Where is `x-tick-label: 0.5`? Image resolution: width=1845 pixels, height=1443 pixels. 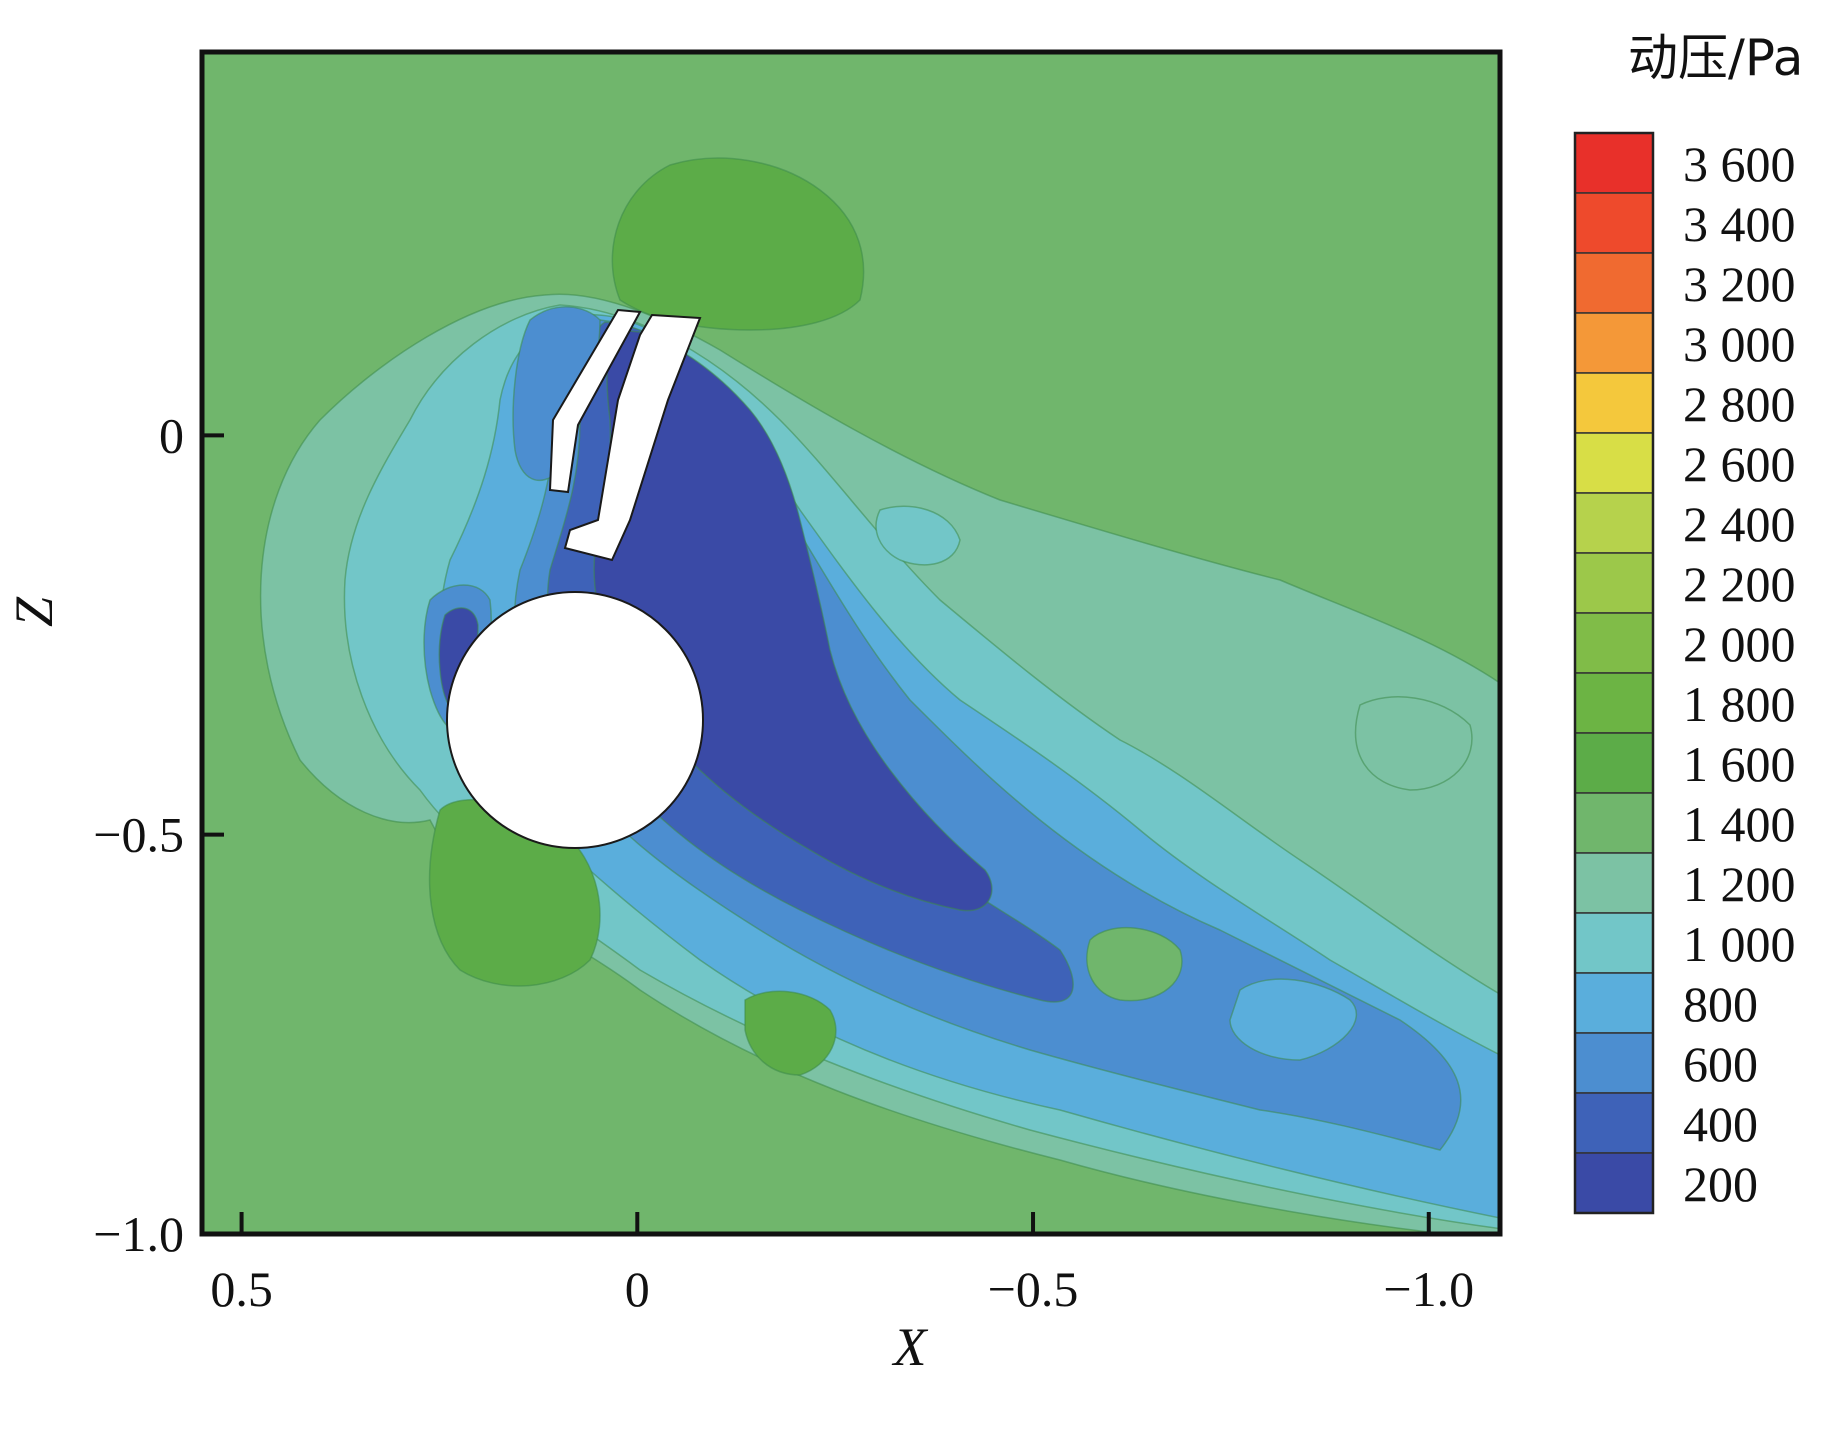 x-tick-label: 0.5 is located at coordinates (241, 1289).